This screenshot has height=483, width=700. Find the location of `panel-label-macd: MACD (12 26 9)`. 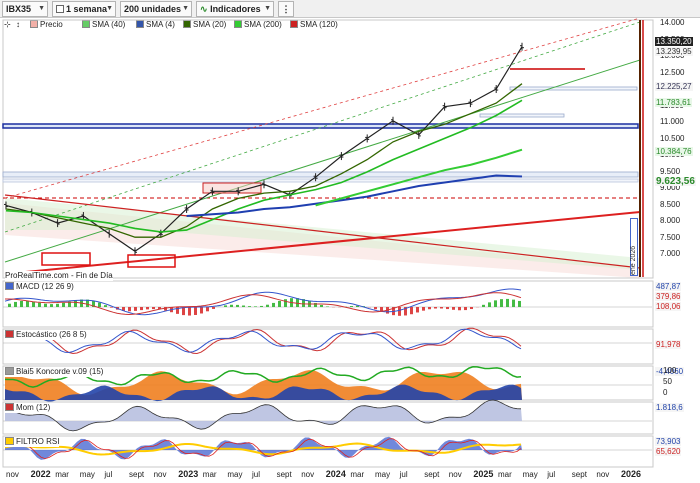

panel-label-macd: MACD (12 26 9) is located at coordinates (39, 287).